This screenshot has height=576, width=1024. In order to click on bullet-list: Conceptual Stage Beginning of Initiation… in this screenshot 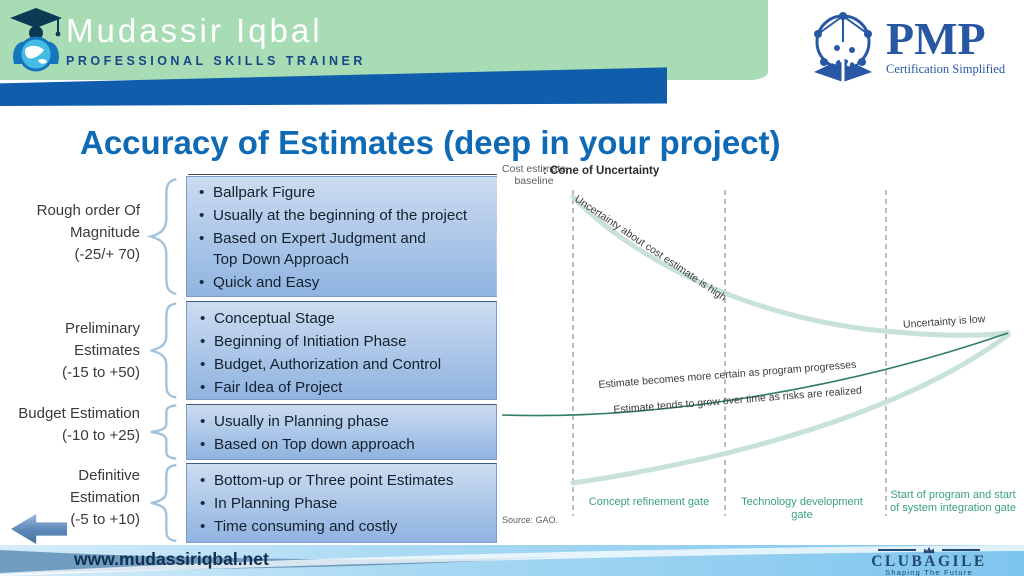, I will do `click(340, 350)`.